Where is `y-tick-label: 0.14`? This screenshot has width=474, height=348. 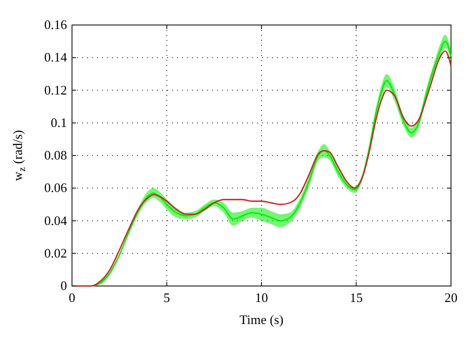 y-tick-label: 0.14 is located at coordinates (56, 57).